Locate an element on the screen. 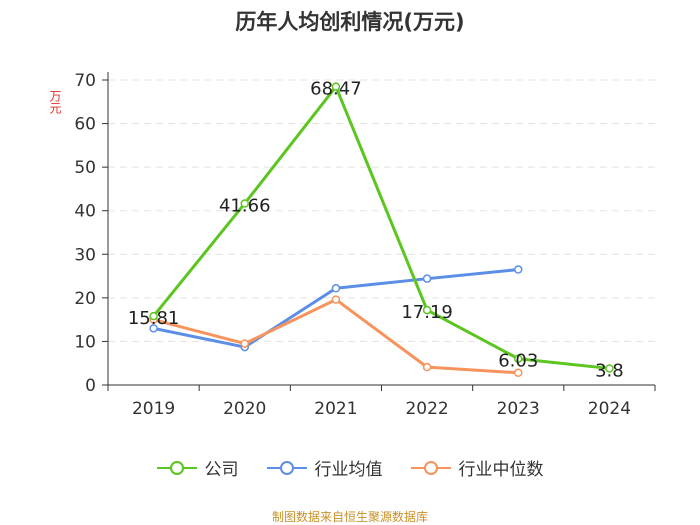 This screenshot has height=525, width=700. data-label: 15.81 is located at coordinates (154, 318).